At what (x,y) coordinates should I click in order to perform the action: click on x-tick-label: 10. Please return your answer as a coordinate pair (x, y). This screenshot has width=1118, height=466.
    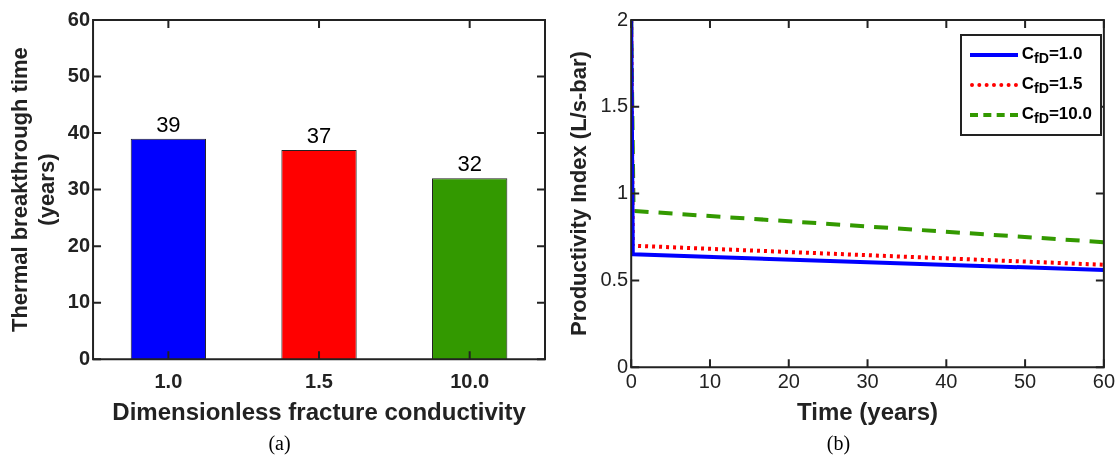
    Looking at the image, I should click on (710, 380).